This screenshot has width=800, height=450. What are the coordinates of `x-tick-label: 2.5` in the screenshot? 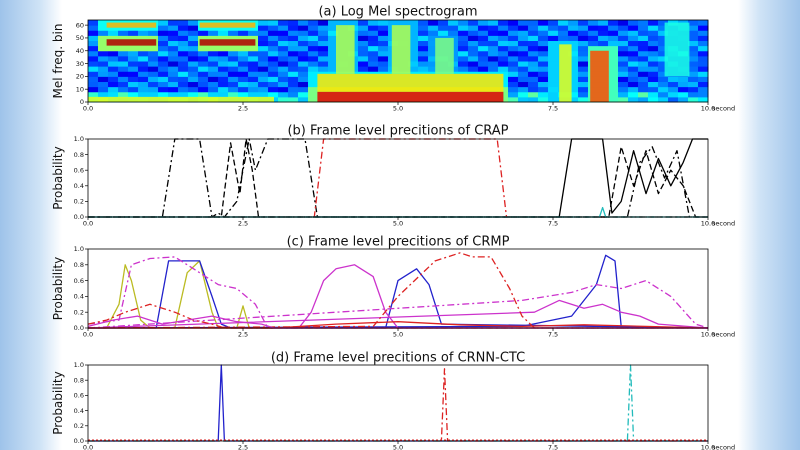 It's located at (243, 109).